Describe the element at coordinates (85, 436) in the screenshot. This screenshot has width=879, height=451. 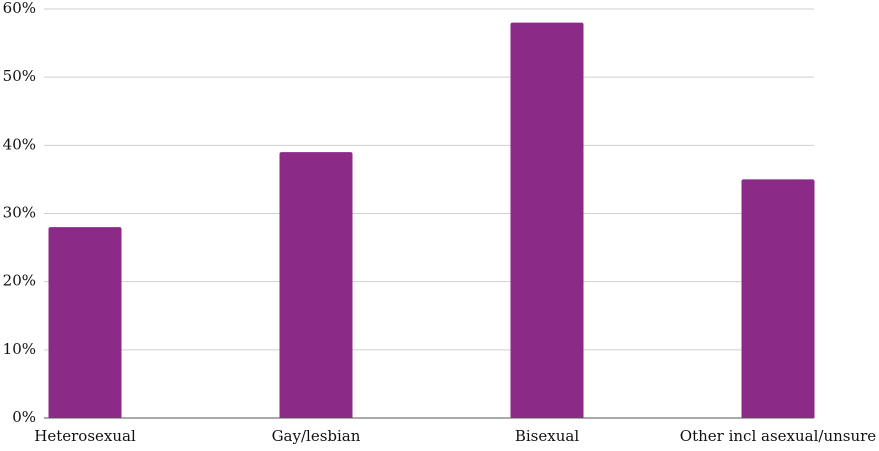
I see `x-tick-label: Heterosexual` at that location.